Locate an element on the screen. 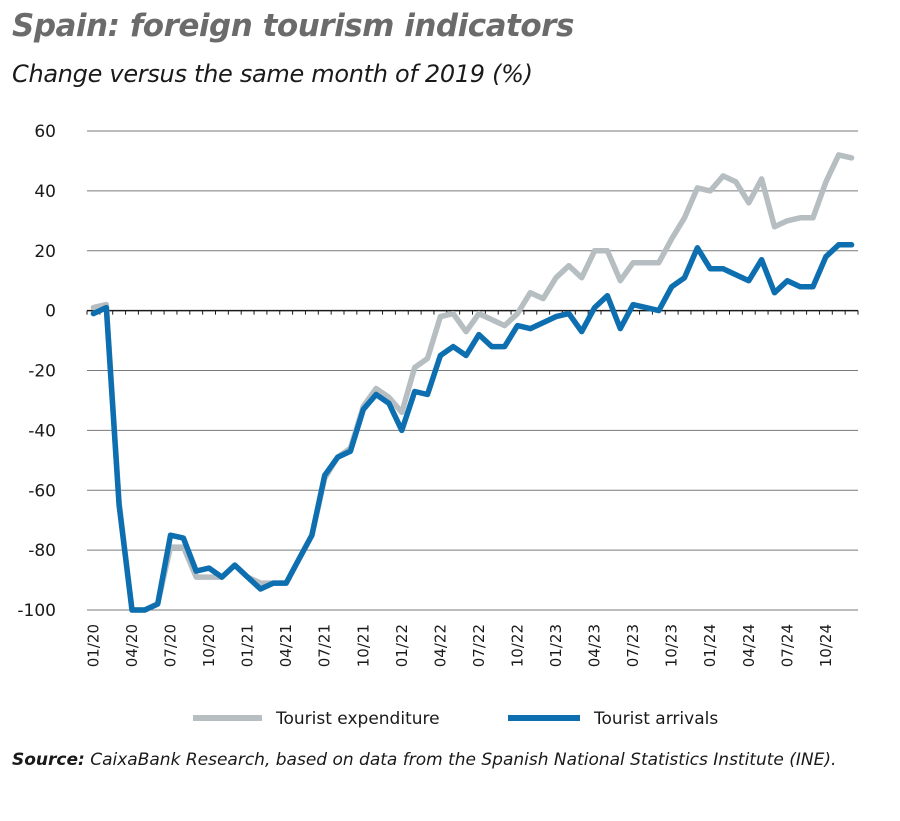 Image resolution: width=900 pixels, height=821 pixels. x-tick-label: 01/20 is located at coordinates (93, 645).